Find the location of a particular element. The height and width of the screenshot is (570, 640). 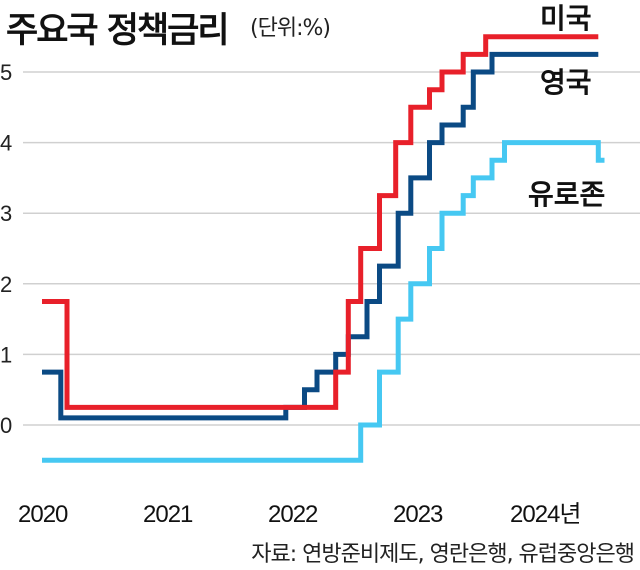

y-tick-label: 4 is located at coordinates (6, 143).